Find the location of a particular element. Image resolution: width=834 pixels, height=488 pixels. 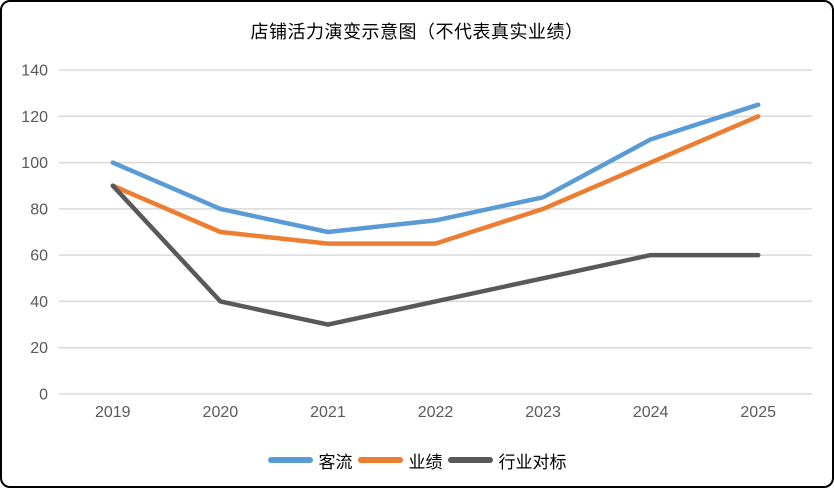

y-tick-label: 60 is located at coordinates (39, 256).